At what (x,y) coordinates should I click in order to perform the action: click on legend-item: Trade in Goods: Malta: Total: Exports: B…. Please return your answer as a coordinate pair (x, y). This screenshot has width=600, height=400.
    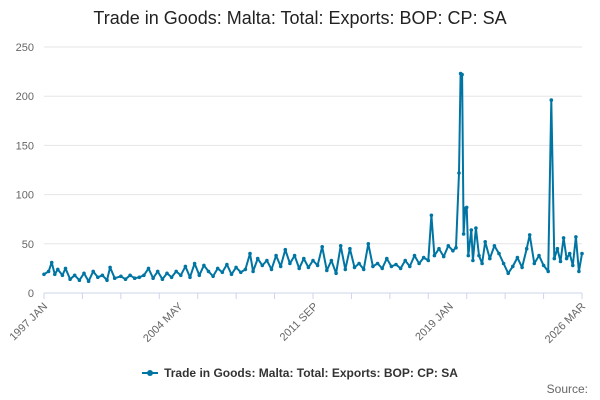
    Looking at the image, I should click on (300, 373).